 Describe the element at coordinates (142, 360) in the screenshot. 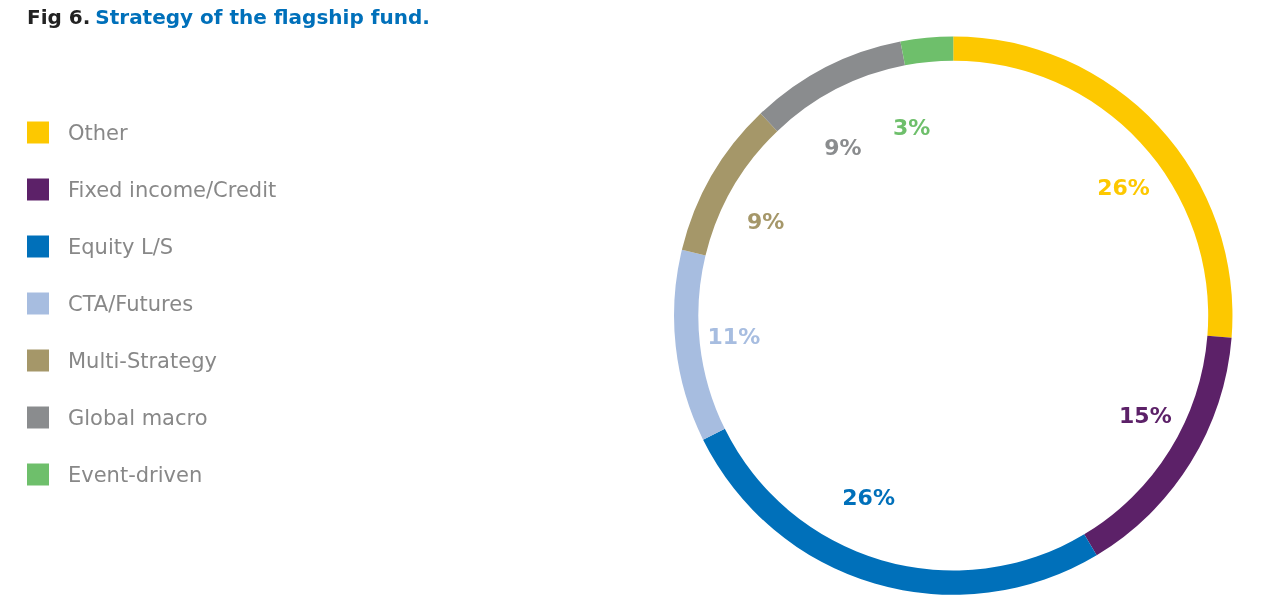

I see `legend-label: Multi-Strategy` at that location.